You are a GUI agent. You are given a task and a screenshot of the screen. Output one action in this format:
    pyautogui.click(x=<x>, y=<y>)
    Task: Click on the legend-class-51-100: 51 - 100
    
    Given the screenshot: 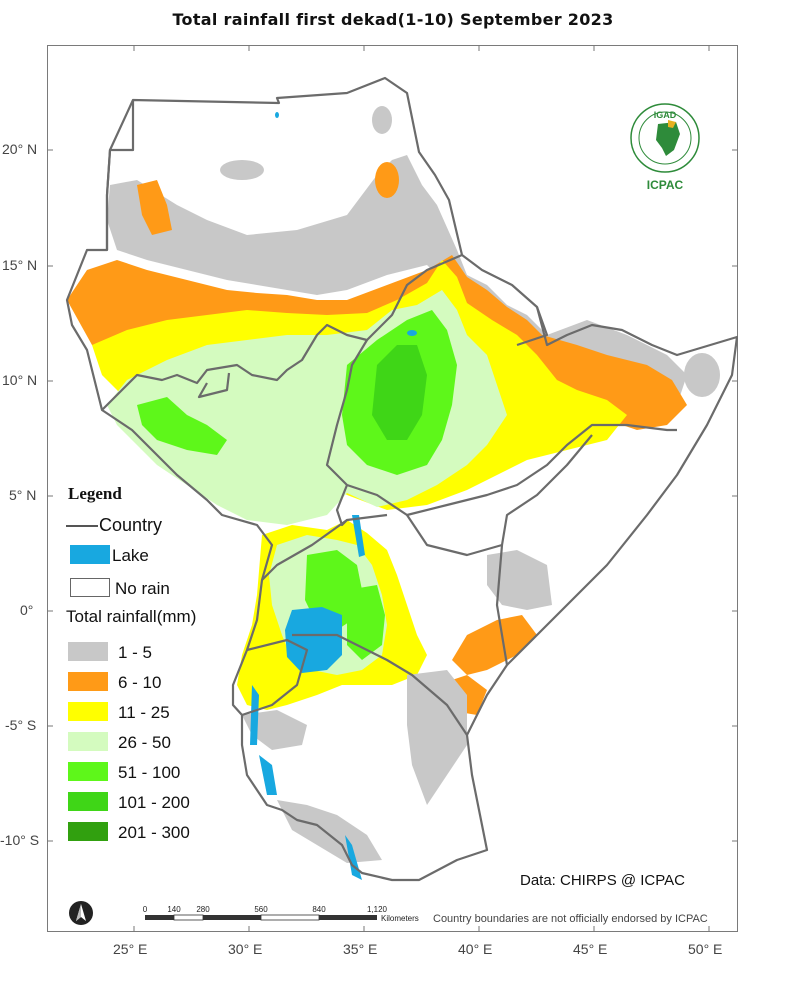 What is the action you would take?
    pyautogui.click(x=149, y=772)
    